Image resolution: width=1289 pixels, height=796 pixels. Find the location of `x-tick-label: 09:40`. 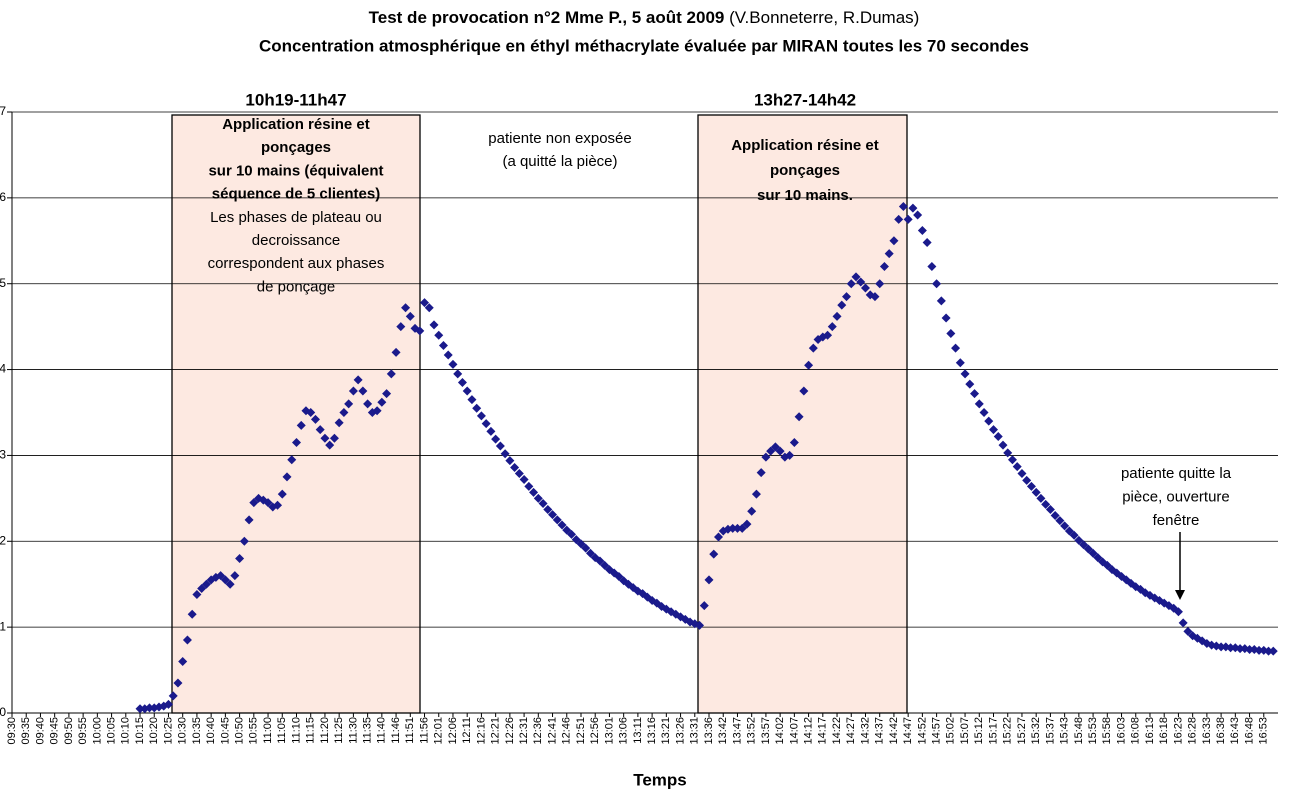

x-tick-label: 09:40 is located at coordinates (40, 731).